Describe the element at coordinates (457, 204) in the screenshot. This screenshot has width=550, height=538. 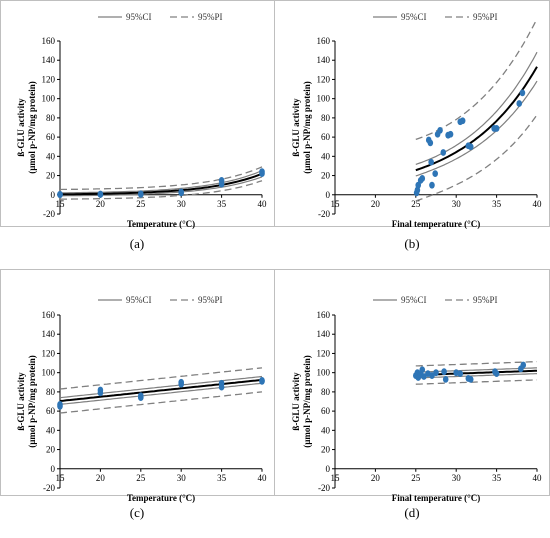
I see `x-tick-label: 30` at that location.